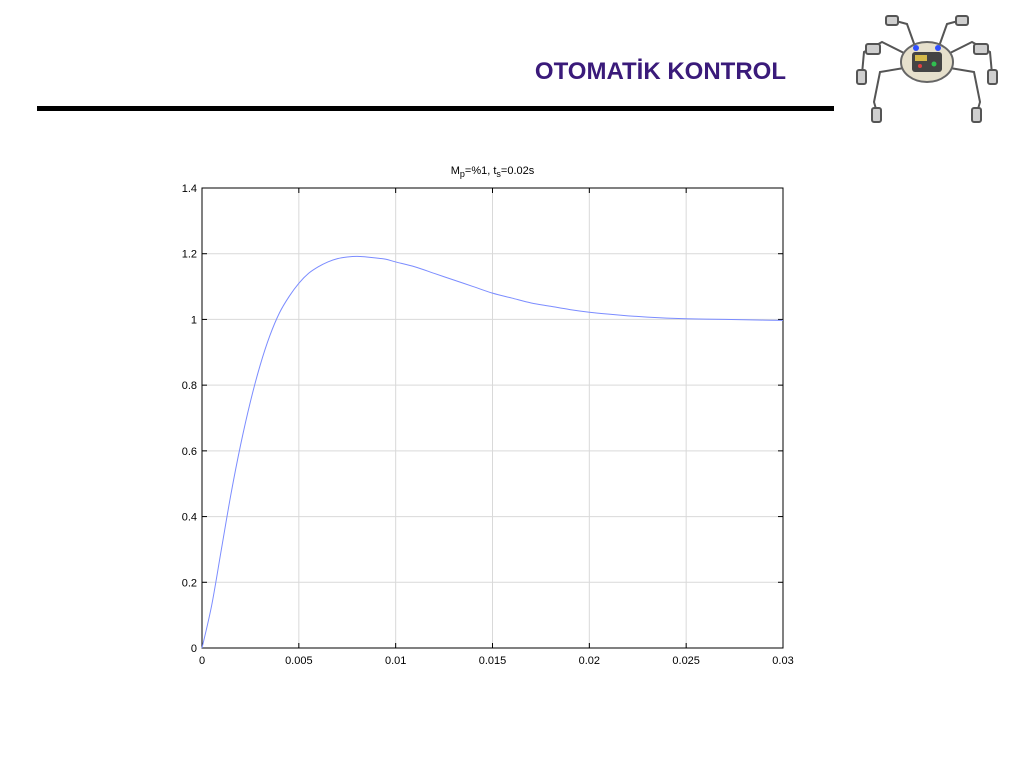 The width and height of the screenshot is (1024, 768). I want to click on chart-title-main: M, so click(455, 171).